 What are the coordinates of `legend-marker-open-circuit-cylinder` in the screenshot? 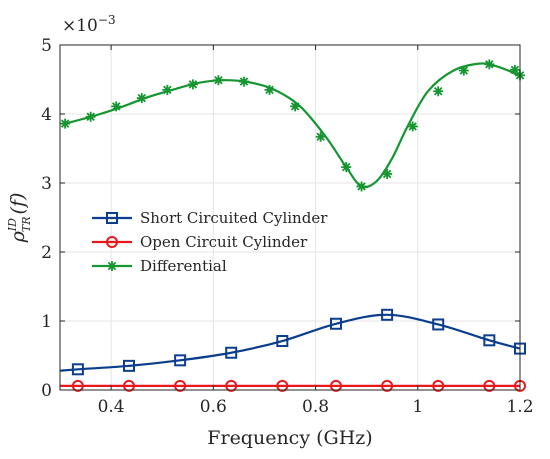 It's located at (112, 242).